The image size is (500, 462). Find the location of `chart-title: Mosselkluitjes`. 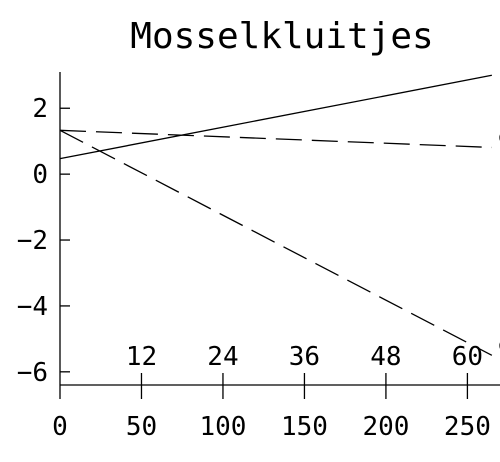

chart-title: Mosselkluitjes is located at coordinates (281, 36).